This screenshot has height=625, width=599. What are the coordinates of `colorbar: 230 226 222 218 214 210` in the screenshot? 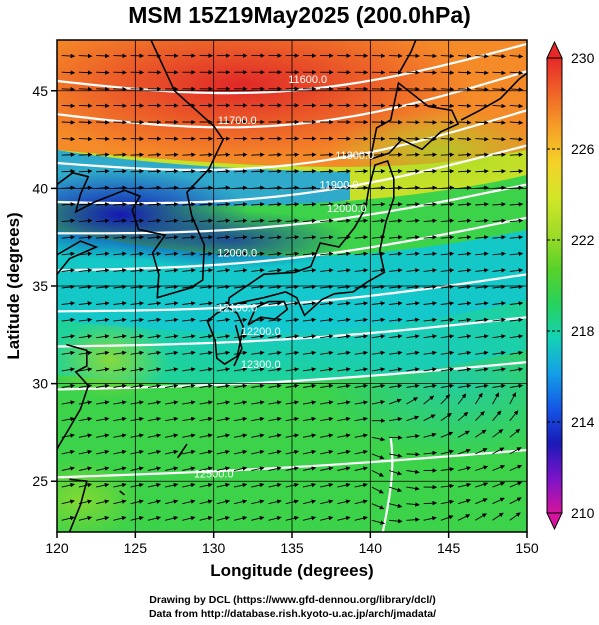 It's located at (570, 285).